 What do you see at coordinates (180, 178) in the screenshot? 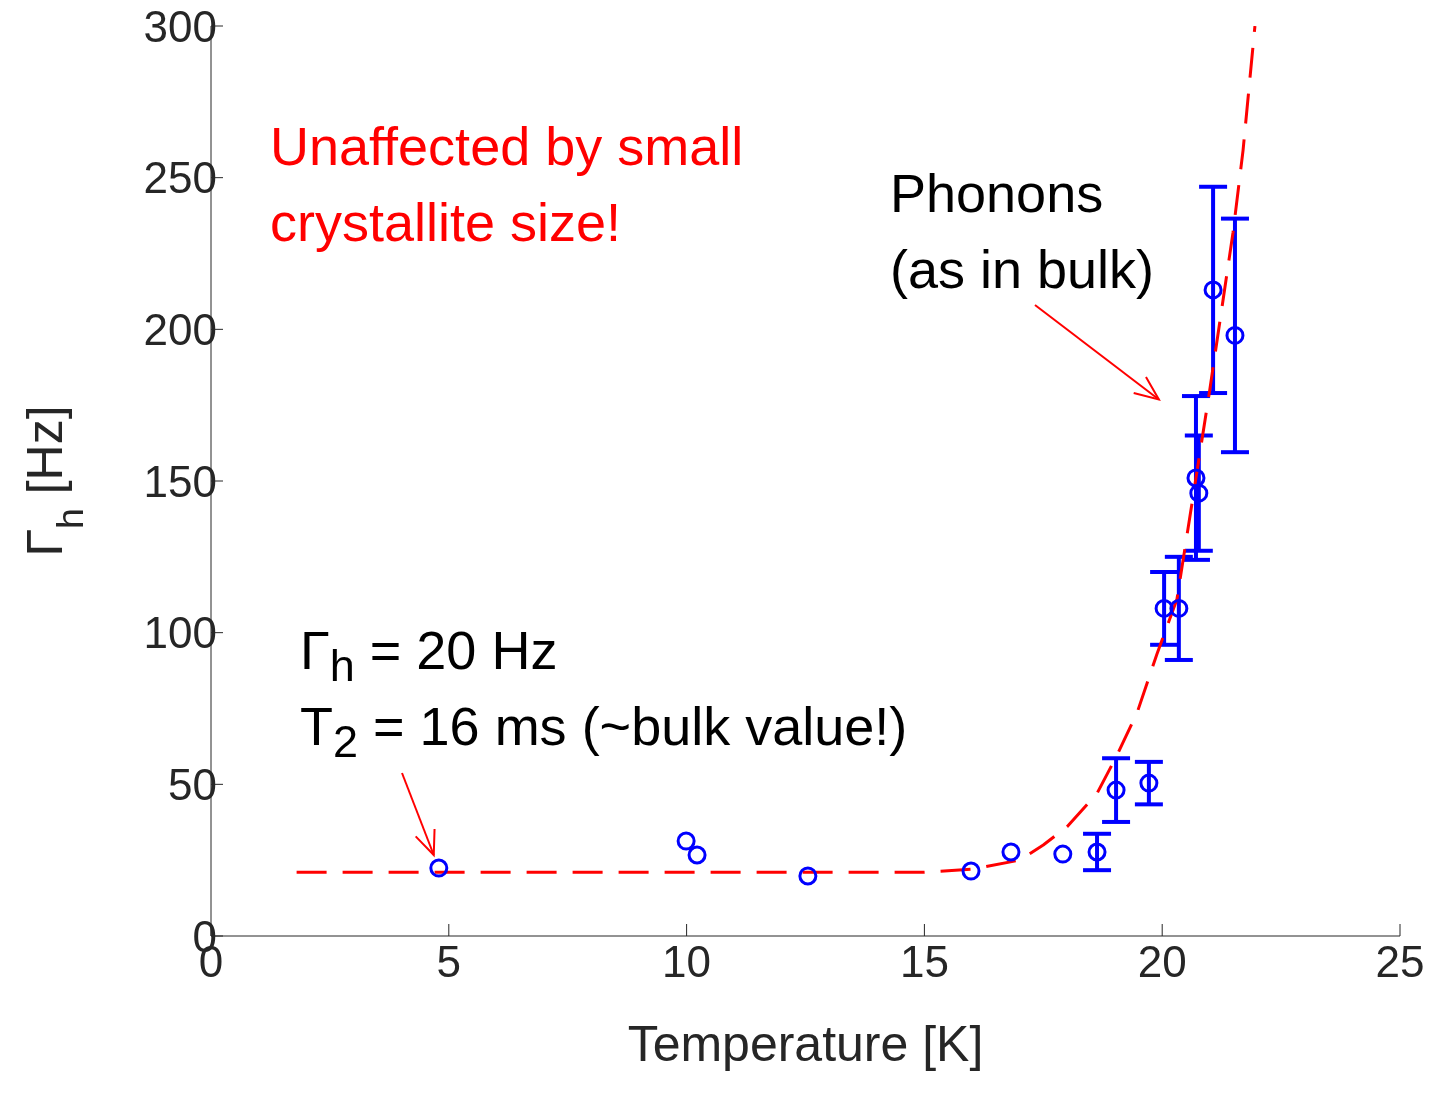
I see `y-tick-label: 250` at bounding box center [180, 178].